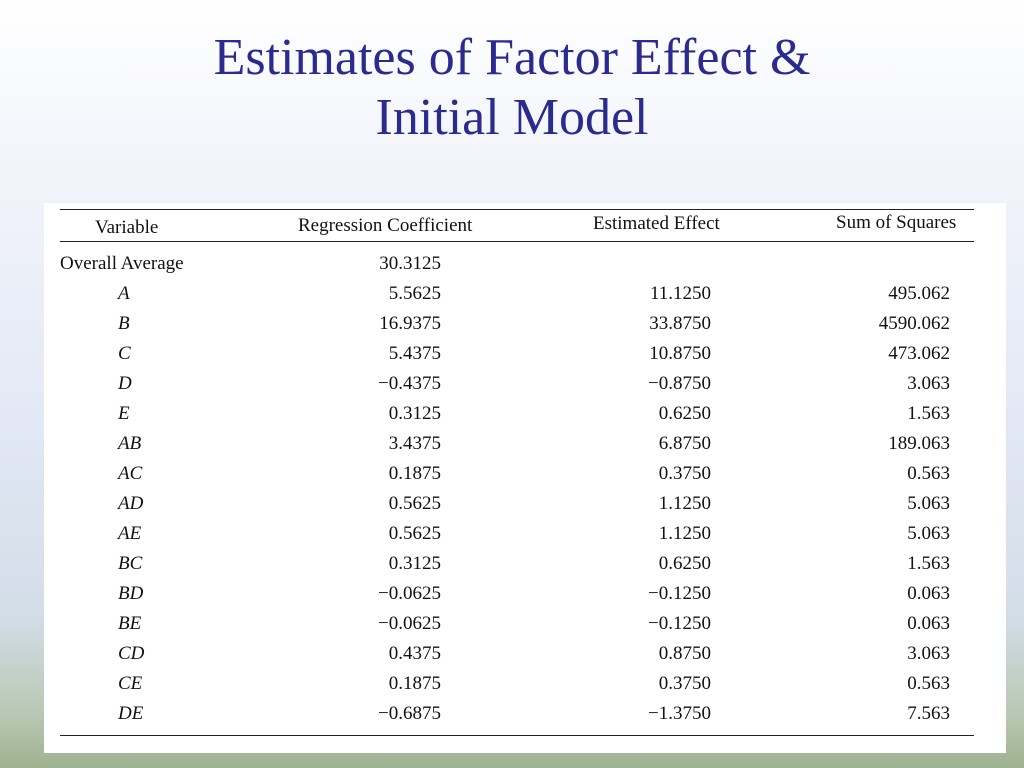 The image size is (1024, 768). I want to click on table-row: DE −0.6875 −1.3750 7.563, so click(525, 718).